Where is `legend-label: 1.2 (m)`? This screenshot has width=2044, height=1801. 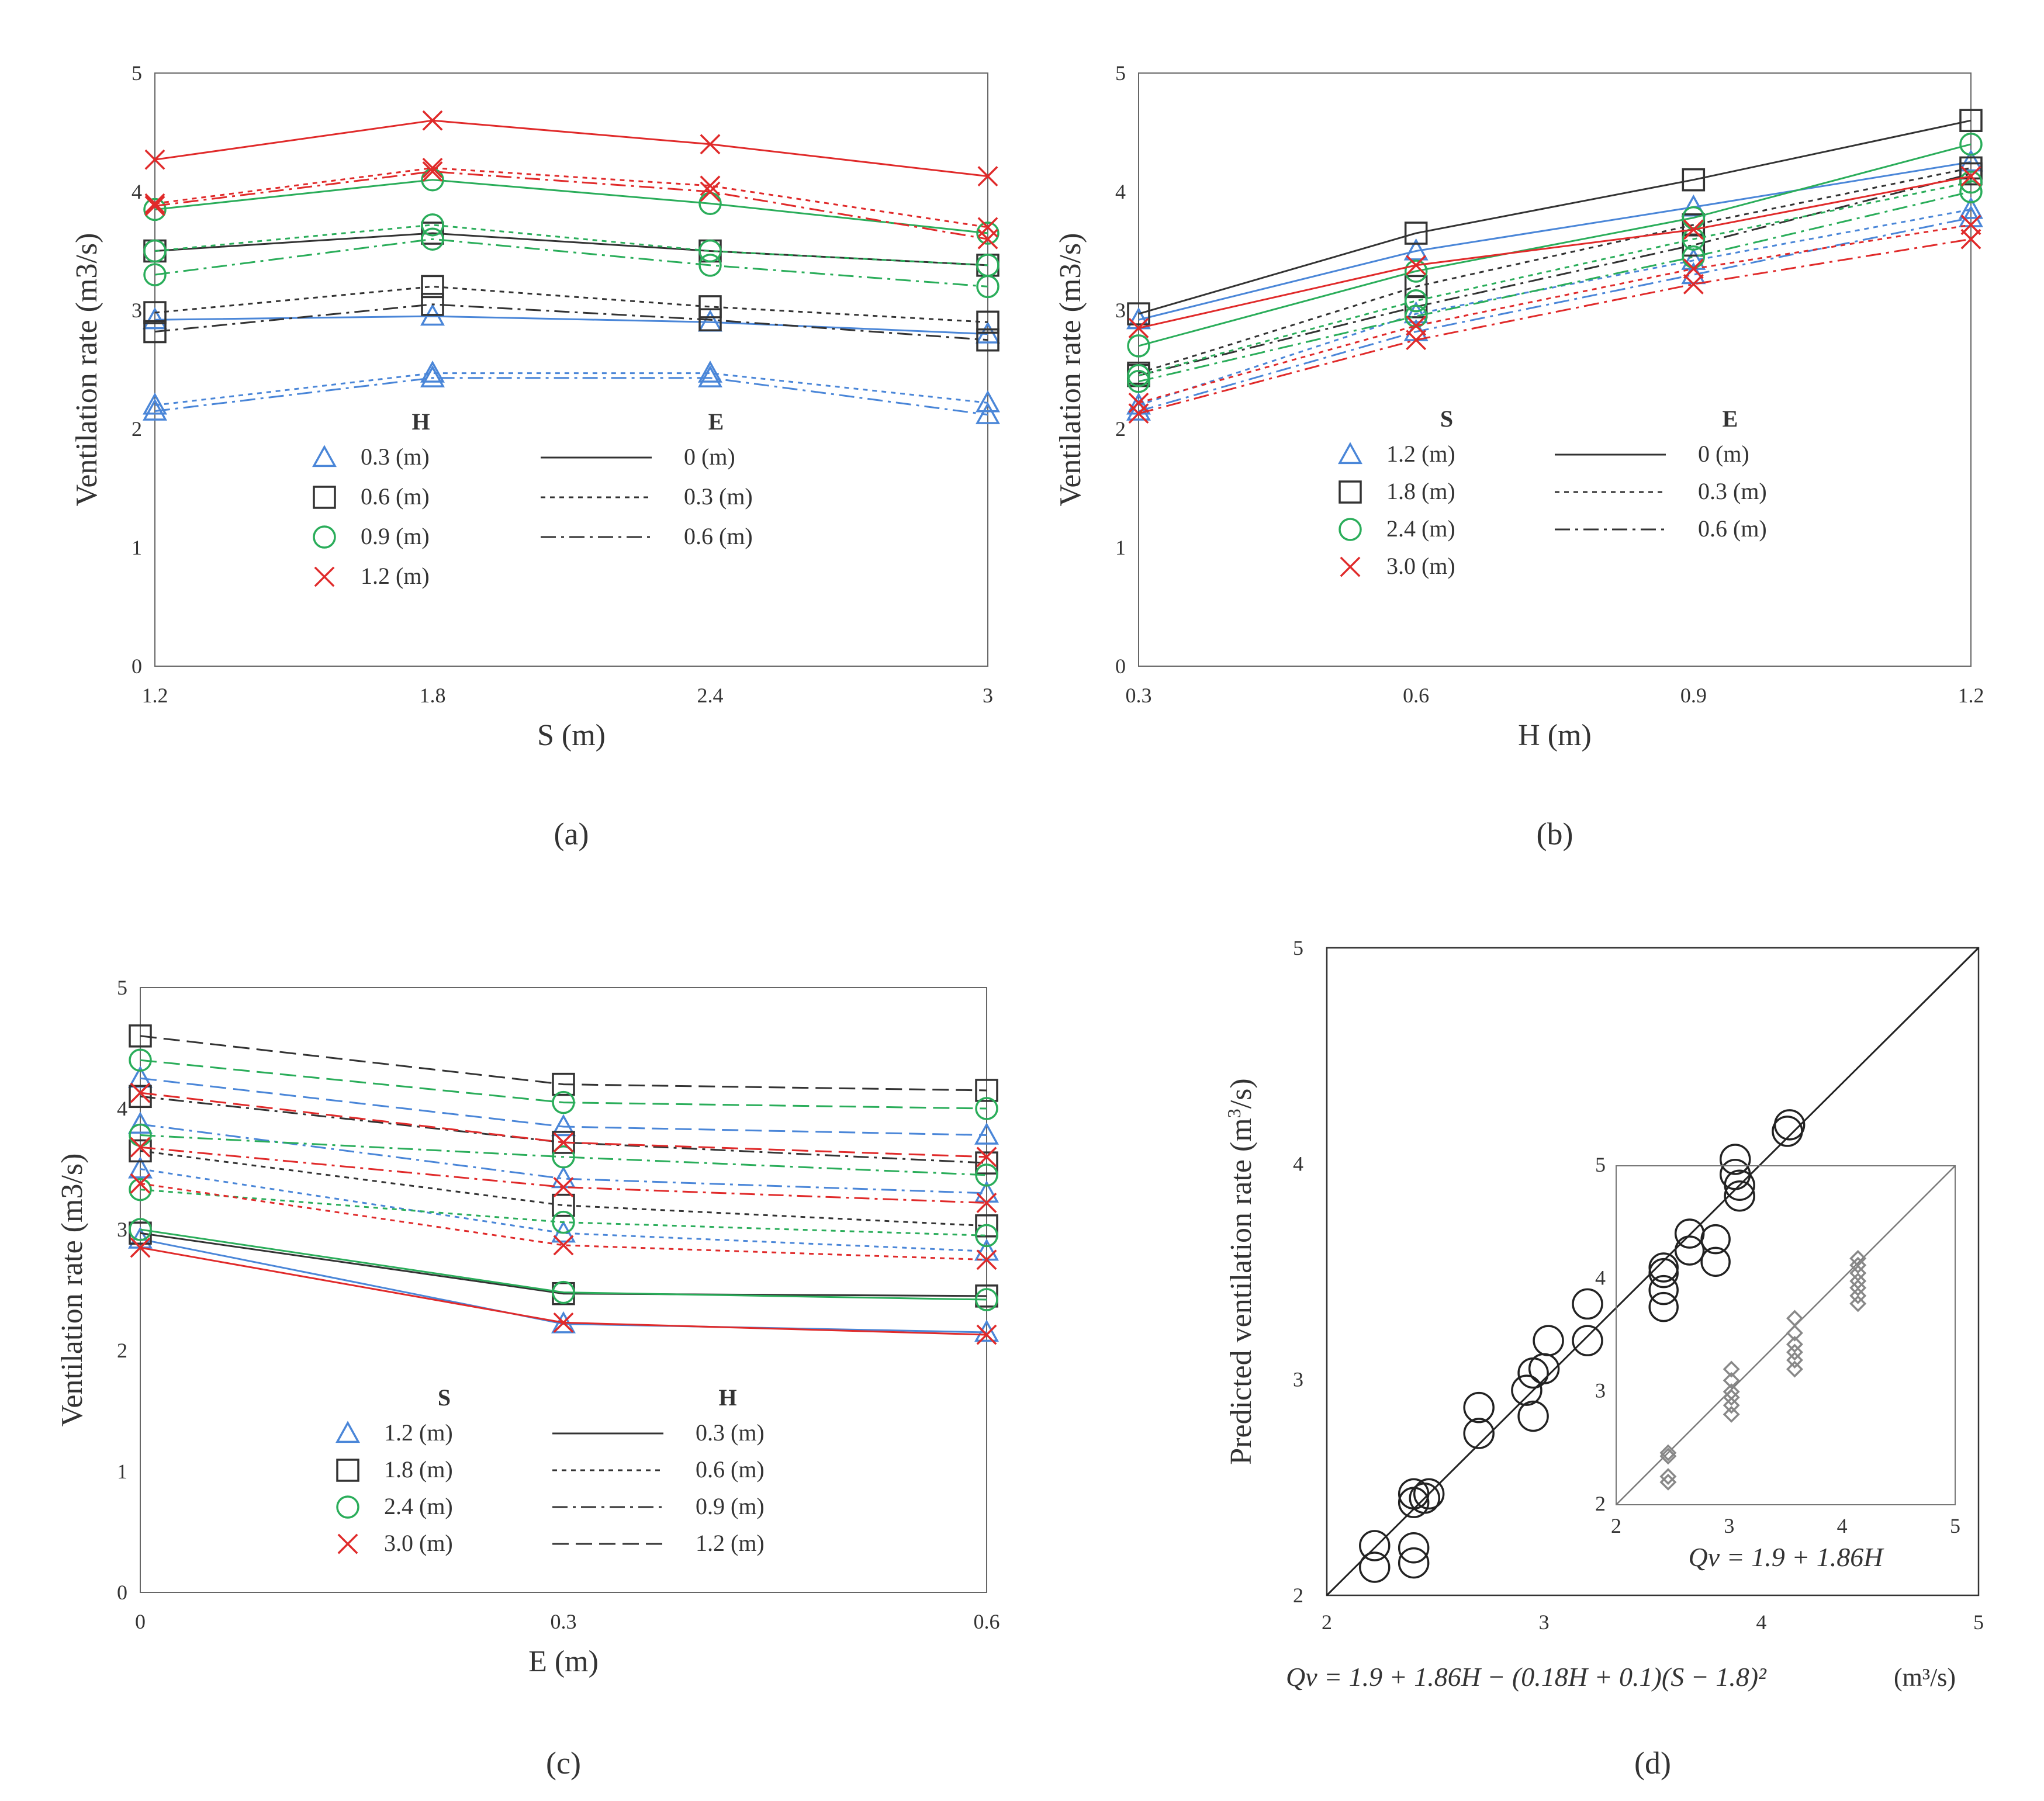 legend-label: 1.2 (m) is located at coordinates (395, 576).